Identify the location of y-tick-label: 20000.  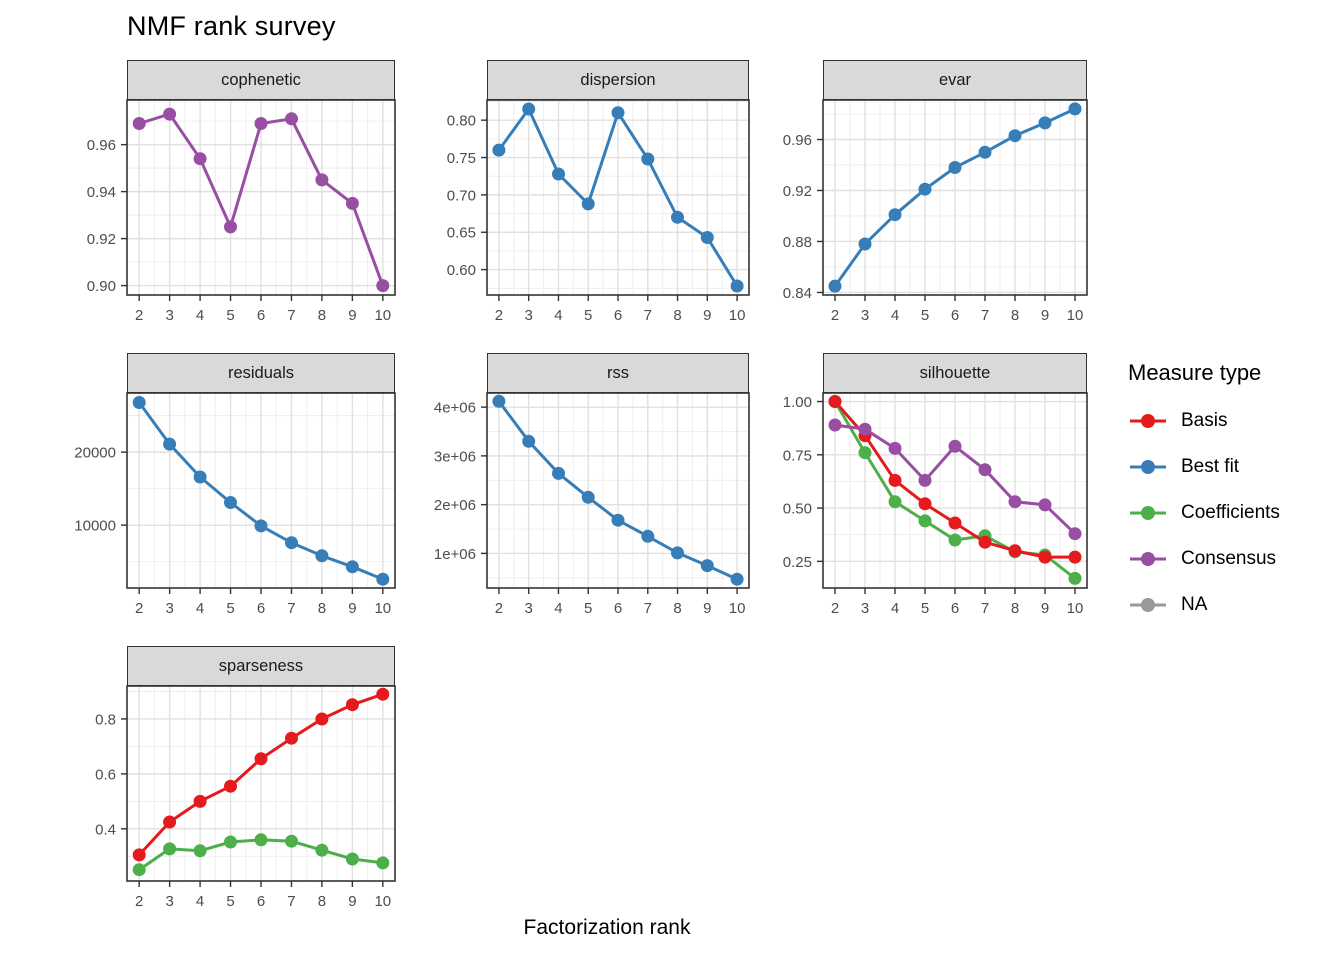
(95, 453).